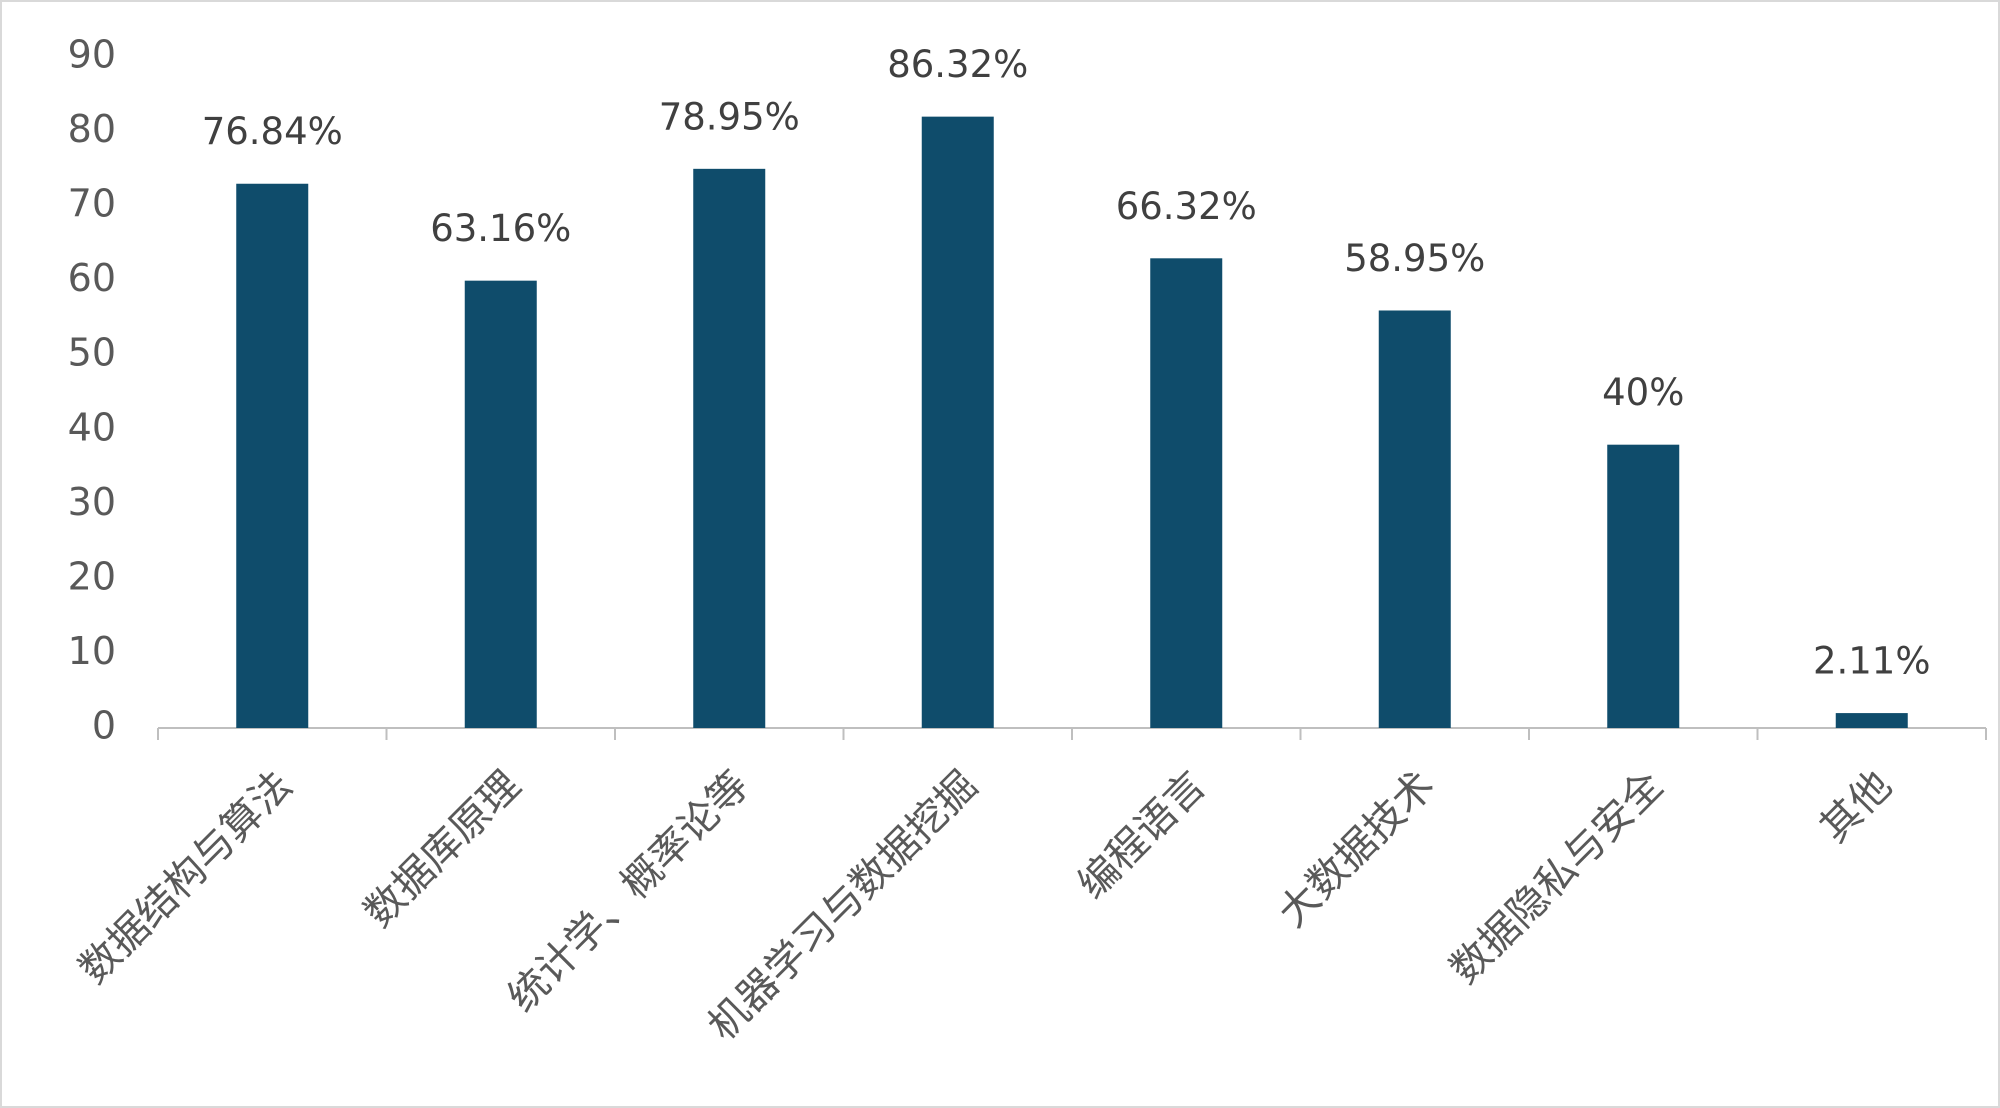 The height and width of the screenshot is (1108, 2000). I want to click on x-tick-label: 大数据技术, so click(1357, 849).